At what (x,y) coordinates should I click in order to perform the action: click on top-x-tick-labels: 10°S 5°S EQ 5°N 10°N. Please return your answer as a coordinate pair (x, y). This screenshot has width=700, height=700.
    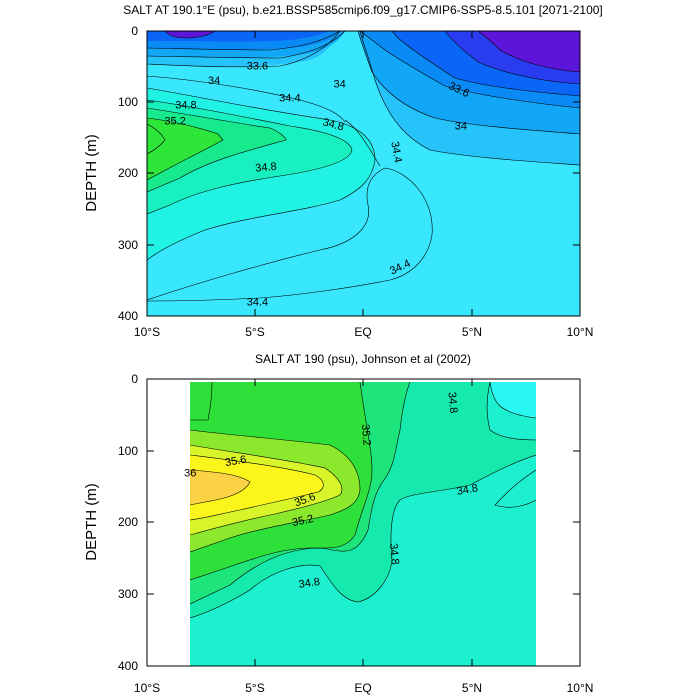
    Looking at the image, I should click on (363, 332).